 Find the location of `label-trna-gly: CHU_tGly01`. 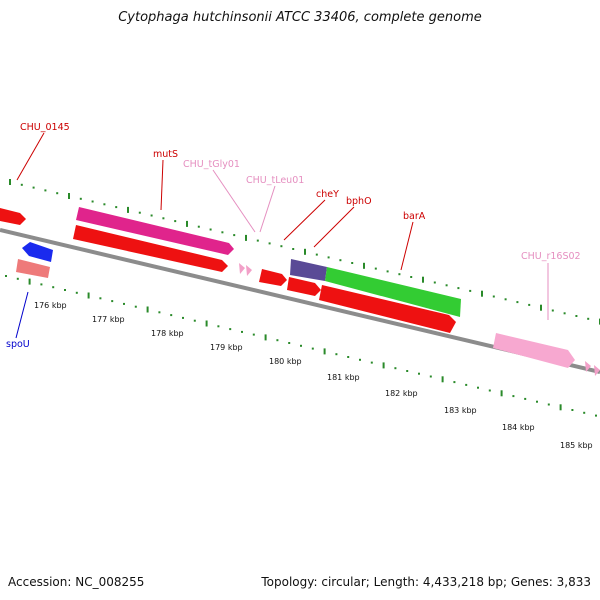

label-trna-gly: CHU_tGly01 is located at coordinates (211, 164).